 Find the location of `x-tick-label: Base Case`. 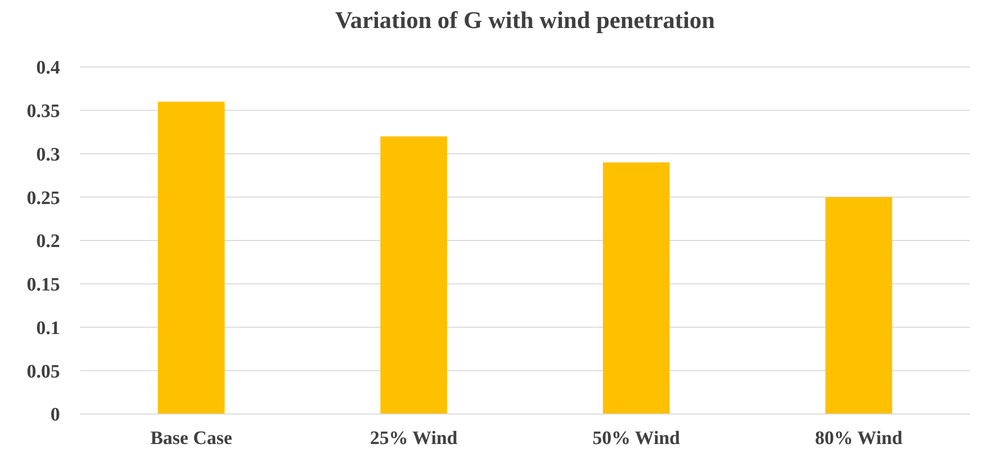

x-tick-label: Base Case is located at coordinates (191, 438).